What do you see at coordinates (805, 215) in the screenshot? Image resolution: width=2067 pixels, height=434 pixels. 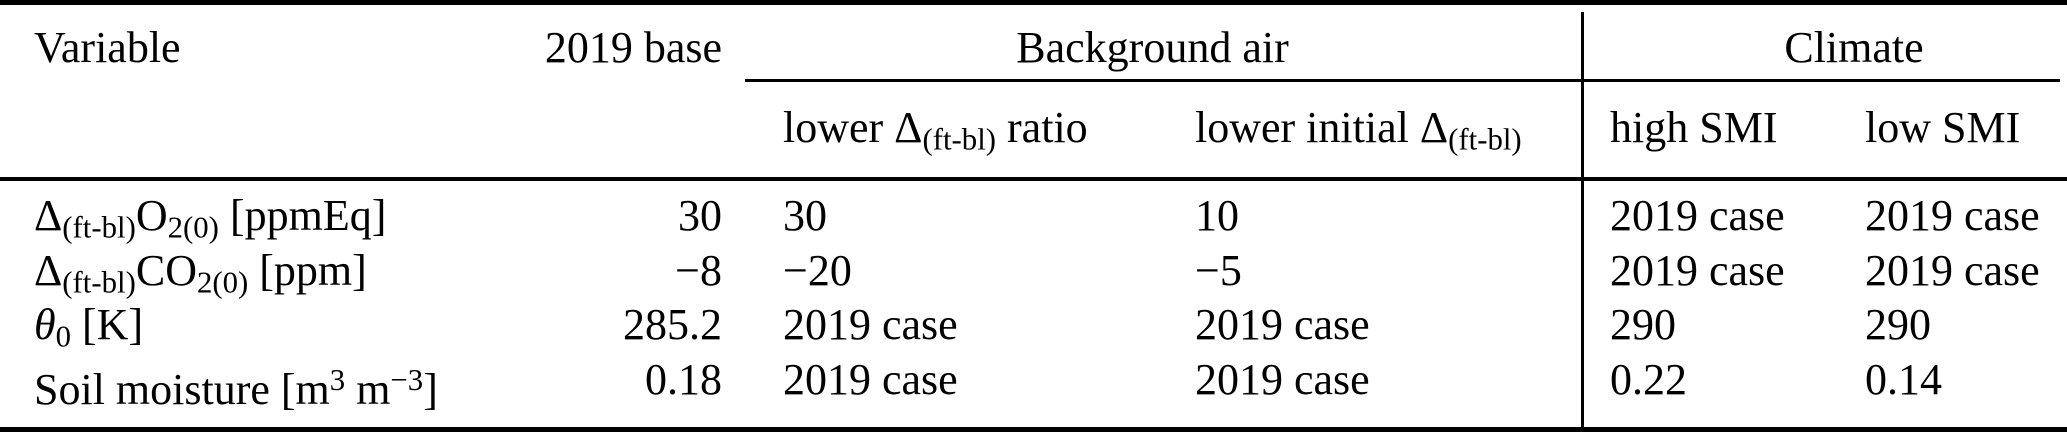 I see `value-lower-ratio: 30` at bounding box center [805, 215].